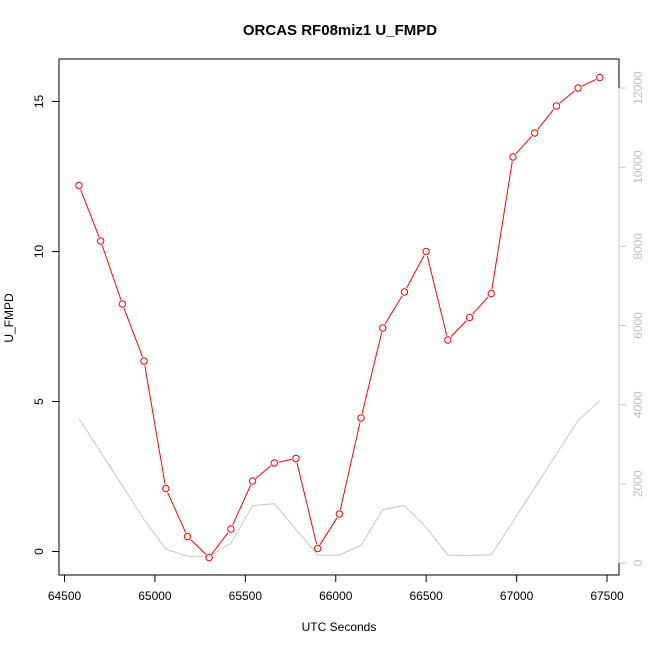 The width and height of the screenshot is (650, 650). Describe the element at coordinates (638, 167) in the screenshot. I see `y2-tick-label: 10000` at that location.